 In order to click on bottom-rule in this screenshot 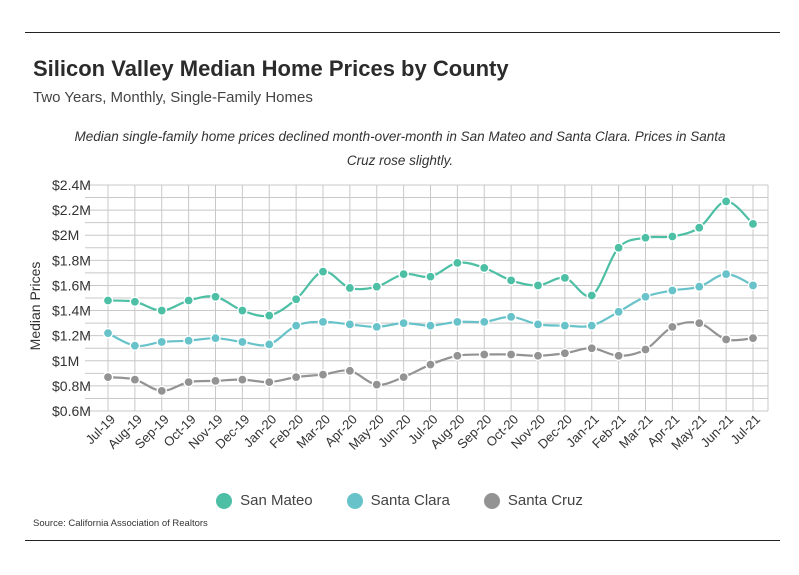, I will do `click(402, 540)`.